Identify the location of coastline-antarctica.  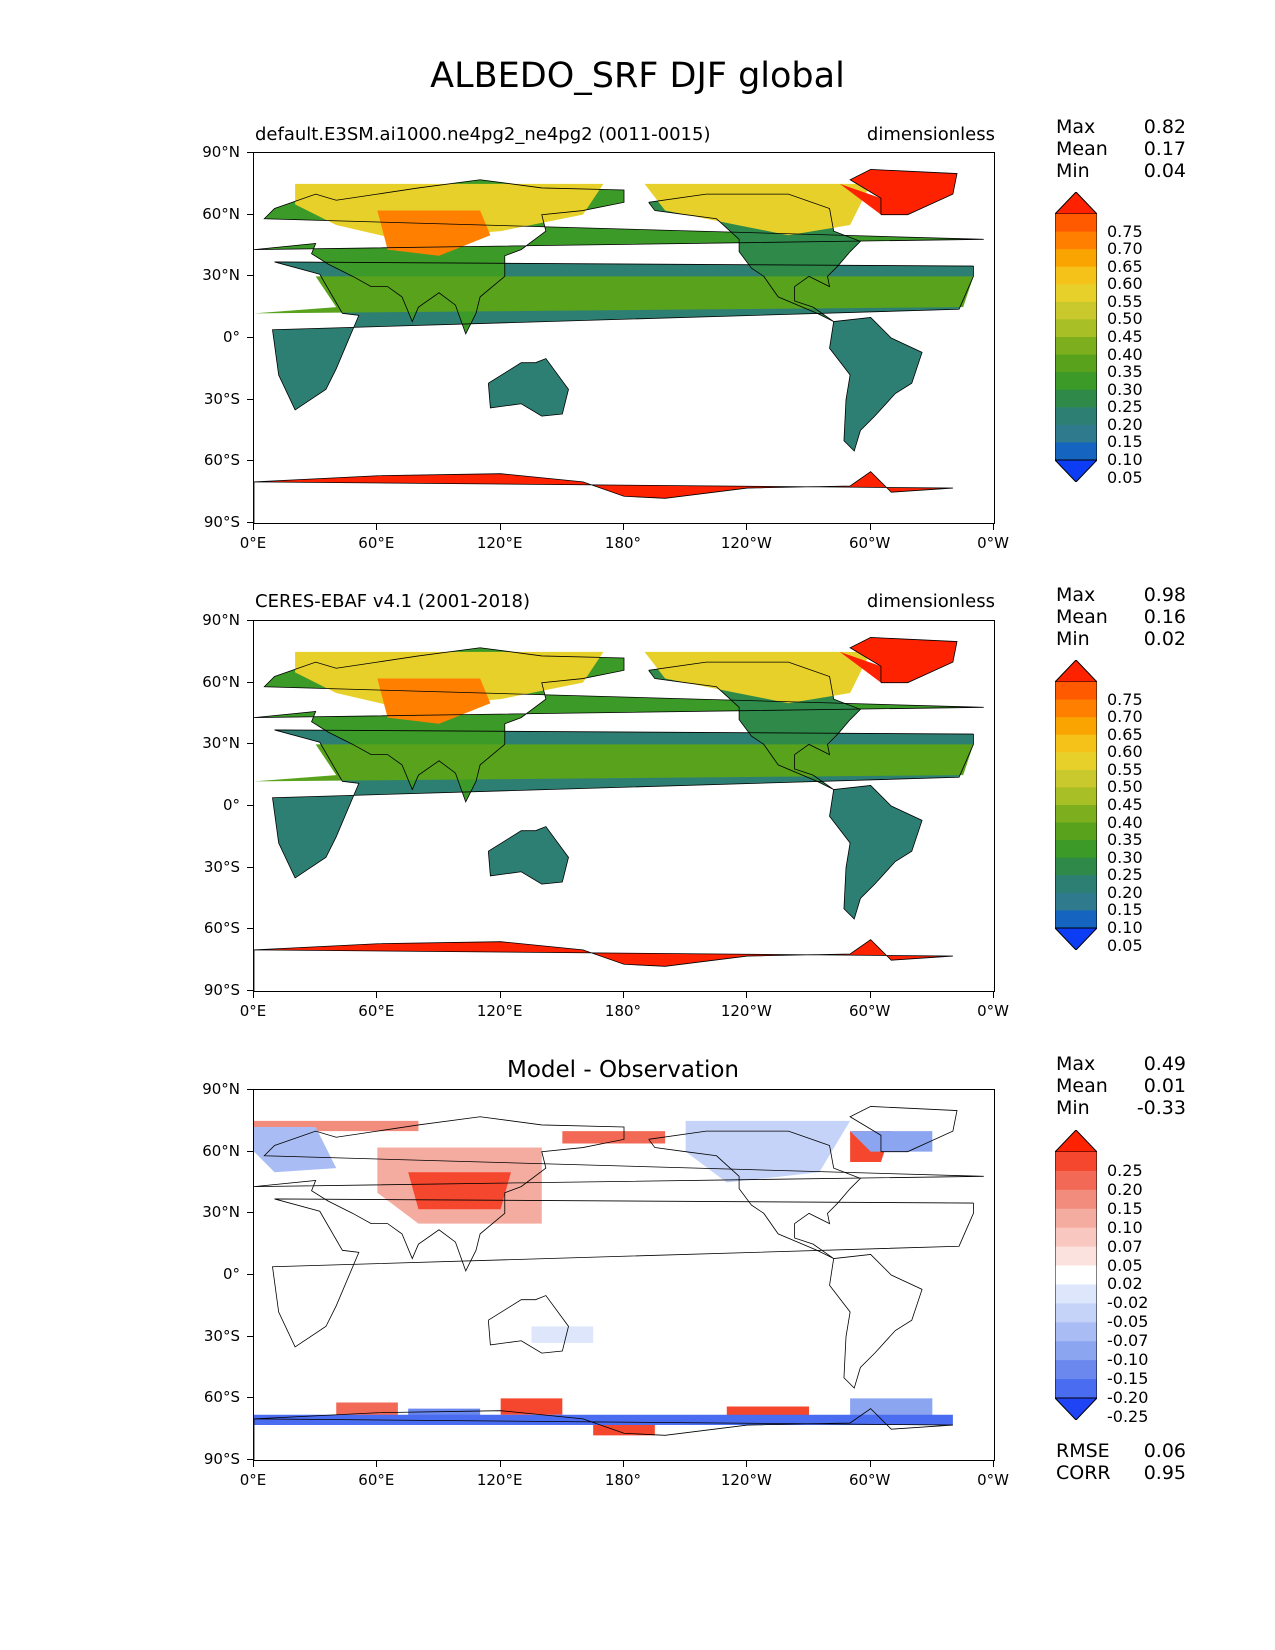
(603, 497).